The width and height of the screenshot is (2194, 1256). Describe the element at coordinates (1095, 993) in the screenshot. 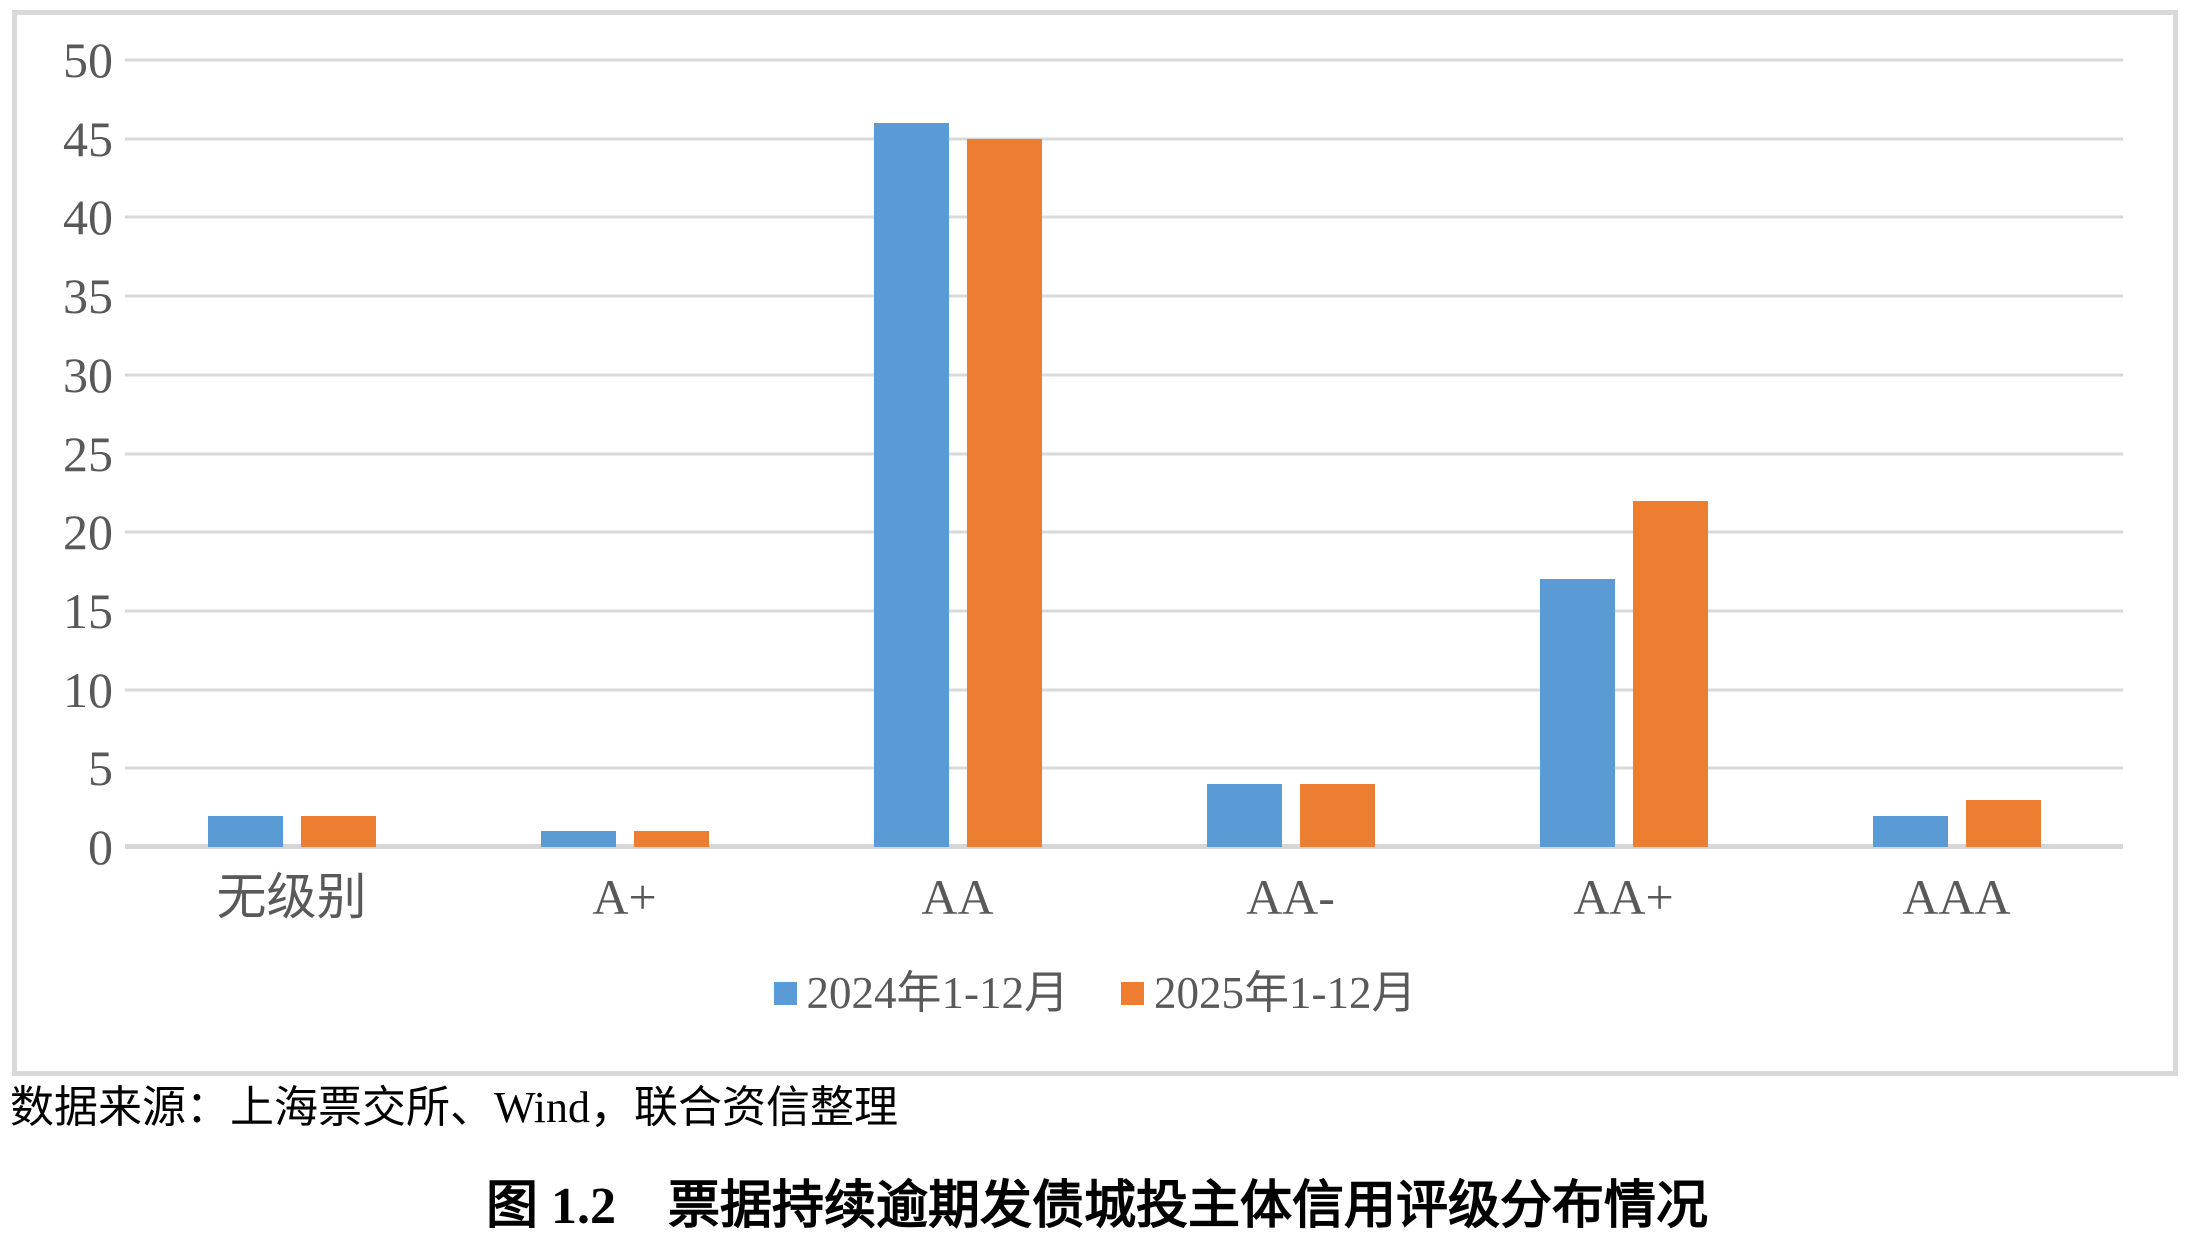

I see `legend: 2024年1-12月 2025年1-12月` at that location.